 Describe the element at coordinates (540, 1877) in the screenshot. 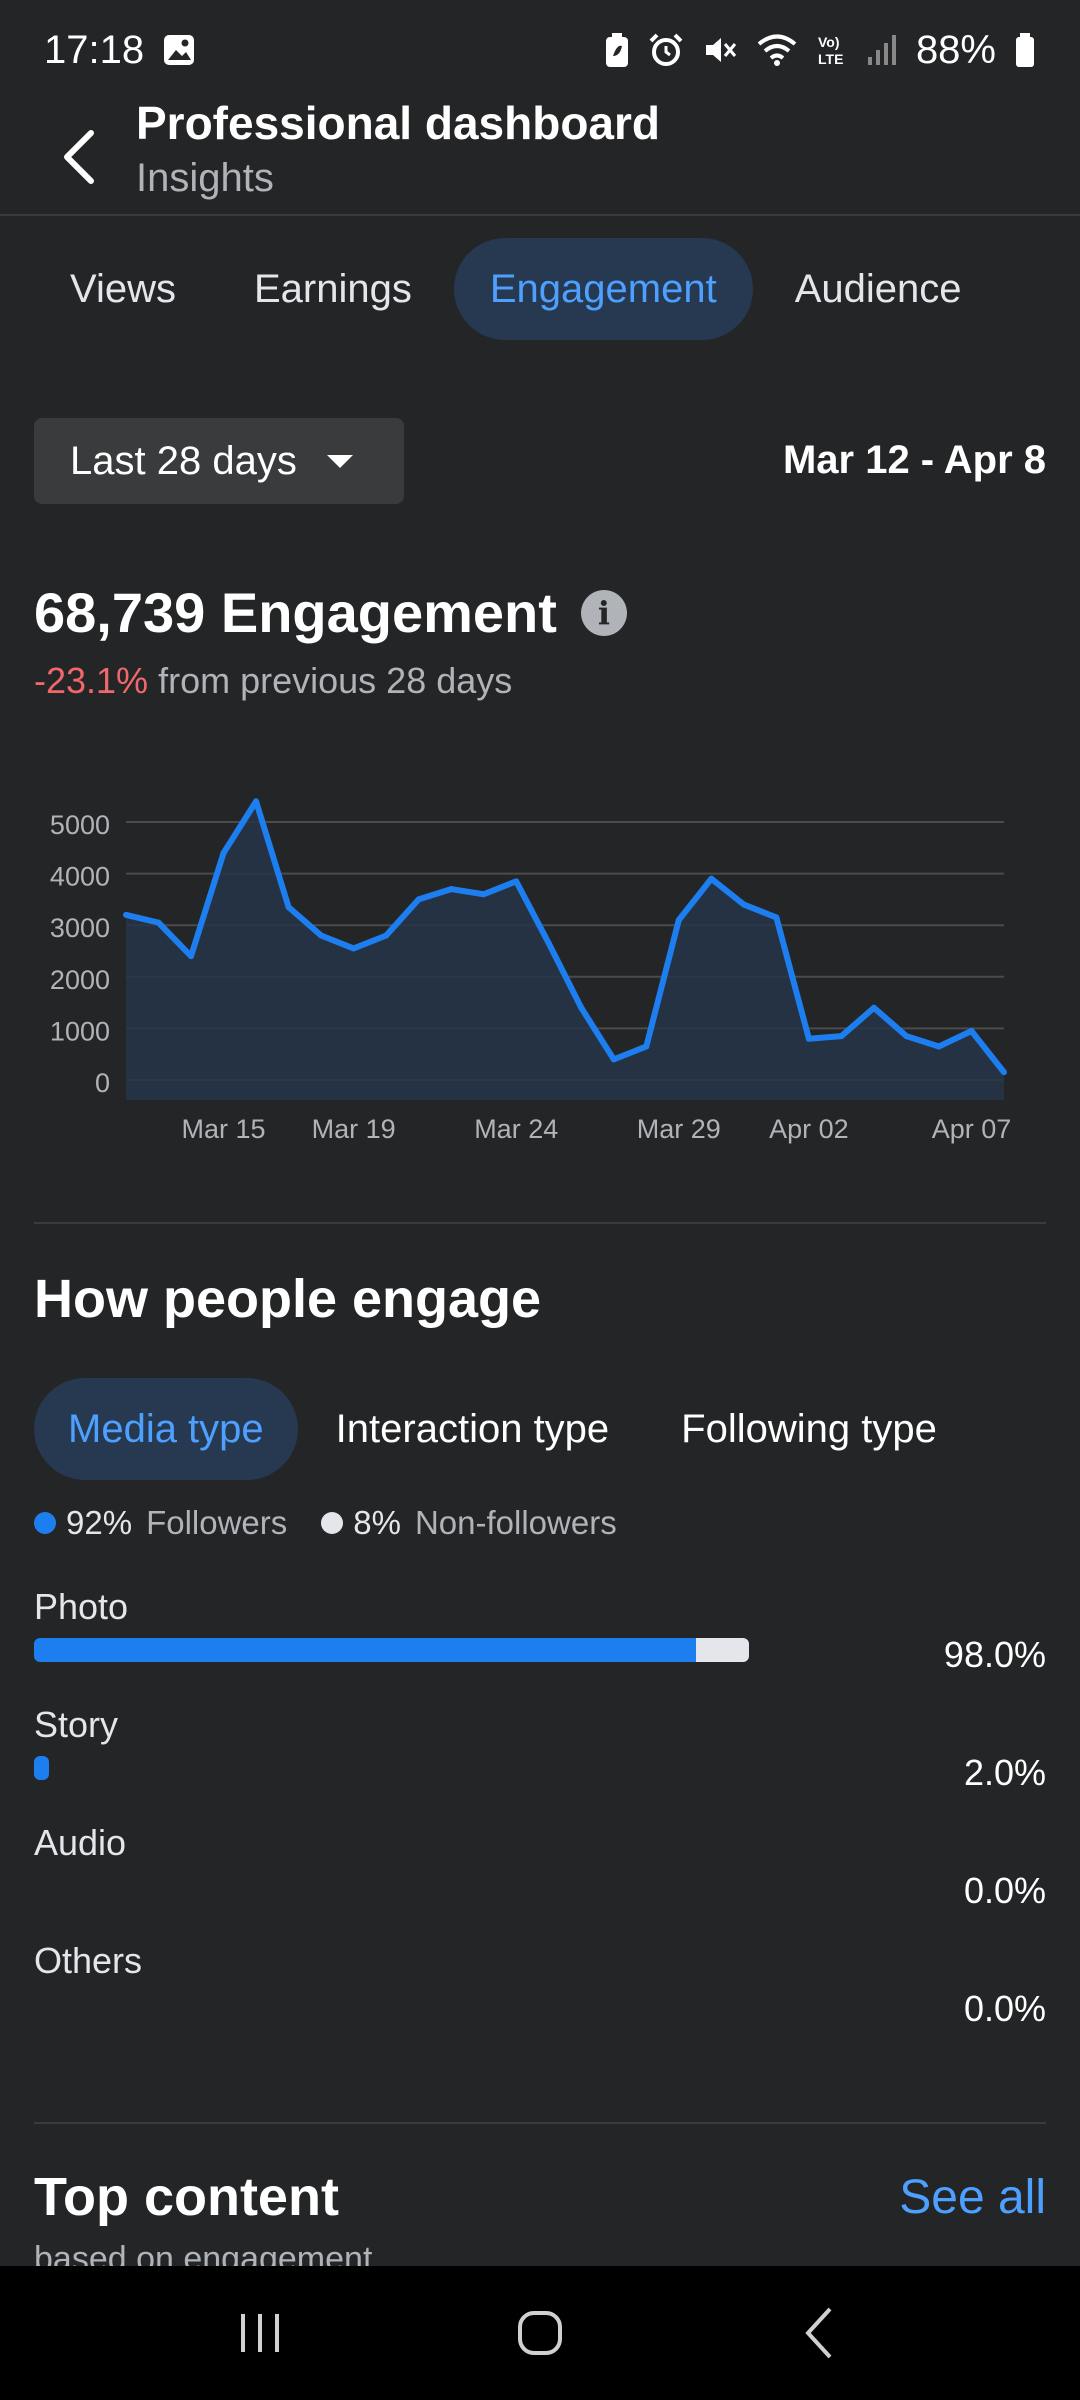

I see `media-row-audio: Audio 0.0%` at that location.